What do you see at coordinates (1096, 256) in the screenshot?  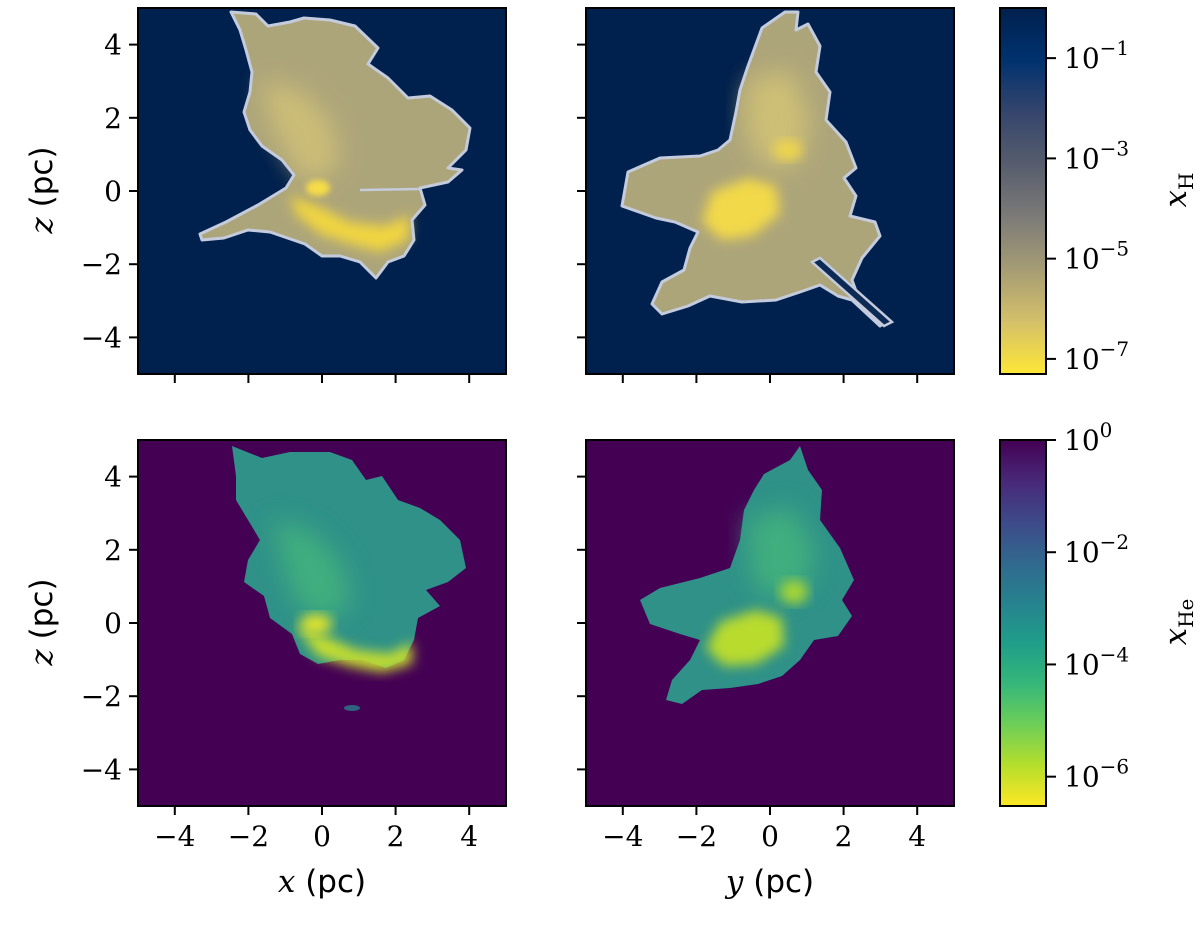 I see `colorbar-top-tick-label-2: 10⁻⁵` at bounding box center [1096, 256].